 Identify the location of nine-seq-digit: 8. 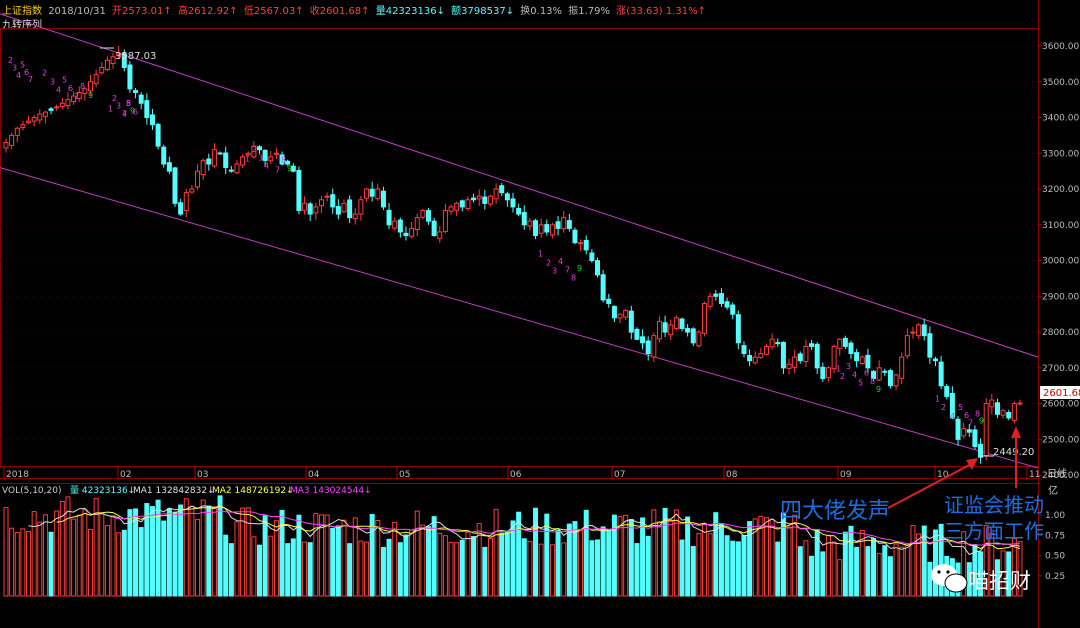
(82, 86).